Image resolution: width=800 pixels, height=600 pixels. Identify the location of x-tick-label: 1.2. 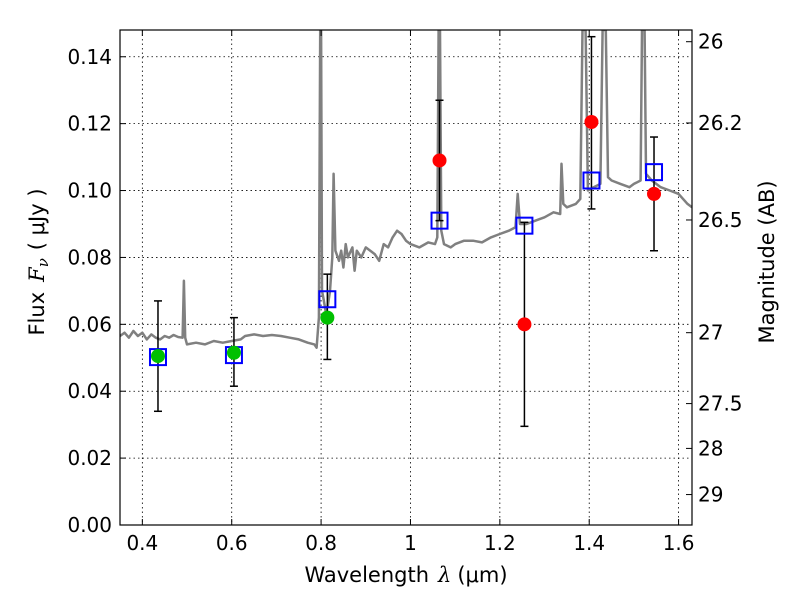
(500, 543).